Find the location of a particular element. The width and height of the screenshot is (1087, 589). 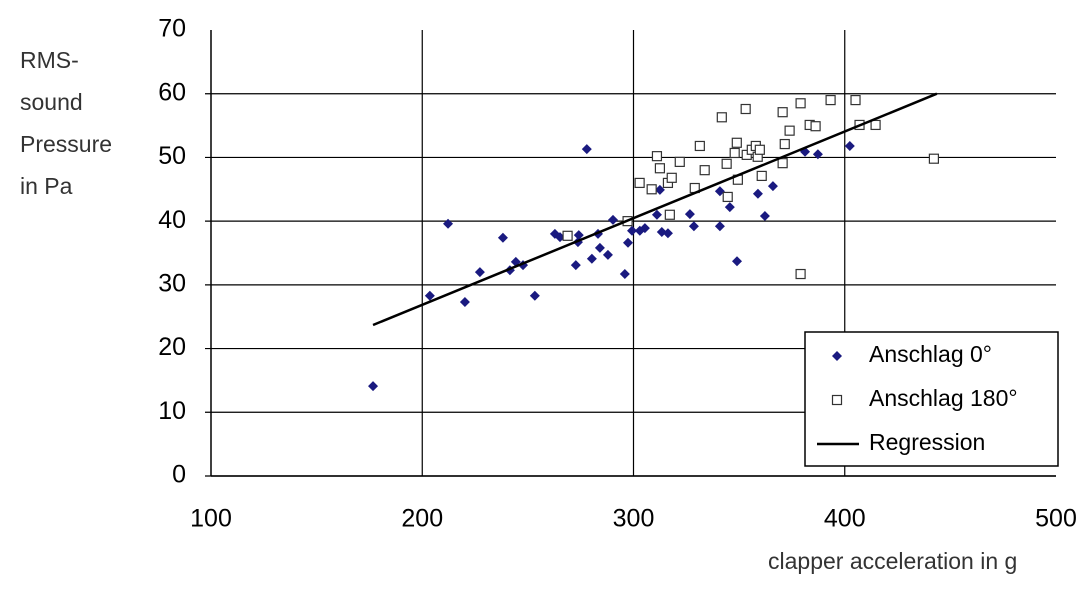

x-tick-label: 500 is located at coordinates (1056, 519).